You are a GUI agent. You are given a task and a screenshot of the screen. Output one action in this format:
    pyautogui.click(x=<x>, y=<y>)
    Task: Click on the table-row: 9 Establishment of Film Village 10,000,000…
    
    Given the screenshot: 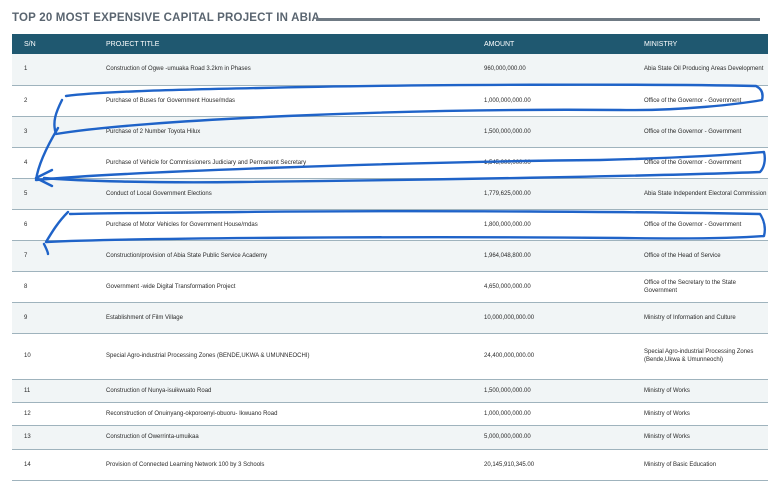 What is the action you would take?
    pyautogui.click(x=390, y=318)
    